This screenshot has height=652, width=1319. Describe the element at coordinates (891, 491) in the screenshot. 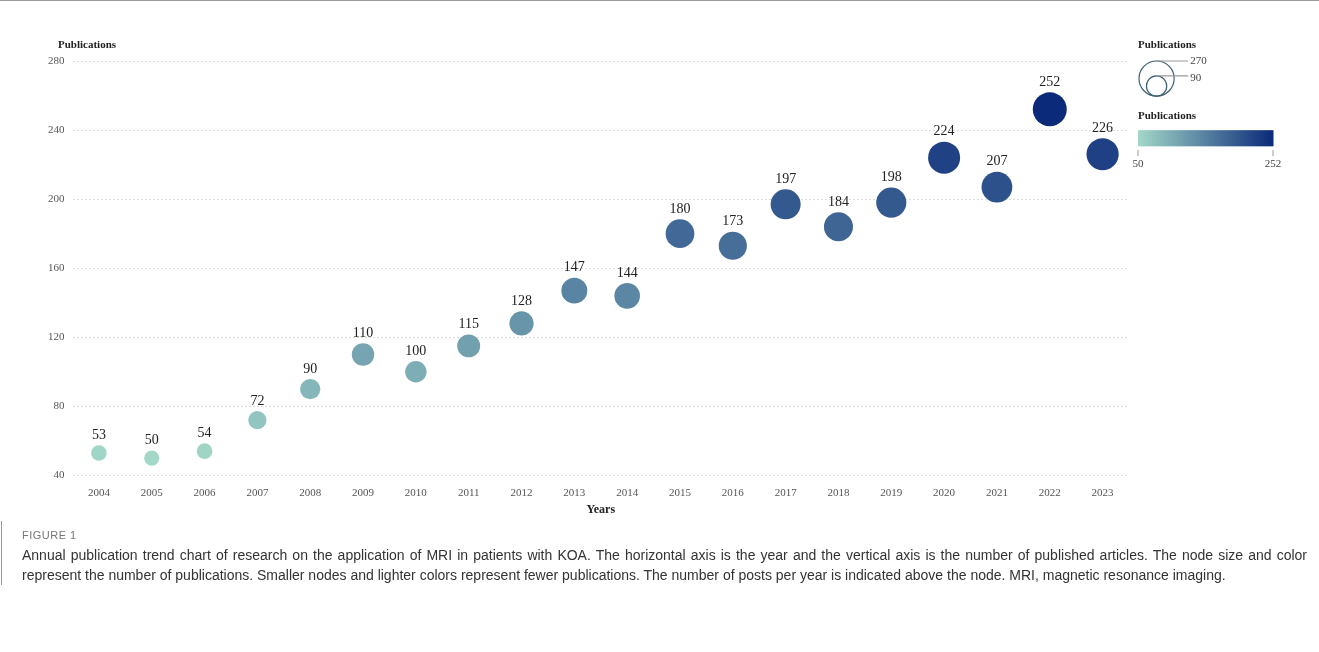

I see `x-tick-label: 2019` at that location.